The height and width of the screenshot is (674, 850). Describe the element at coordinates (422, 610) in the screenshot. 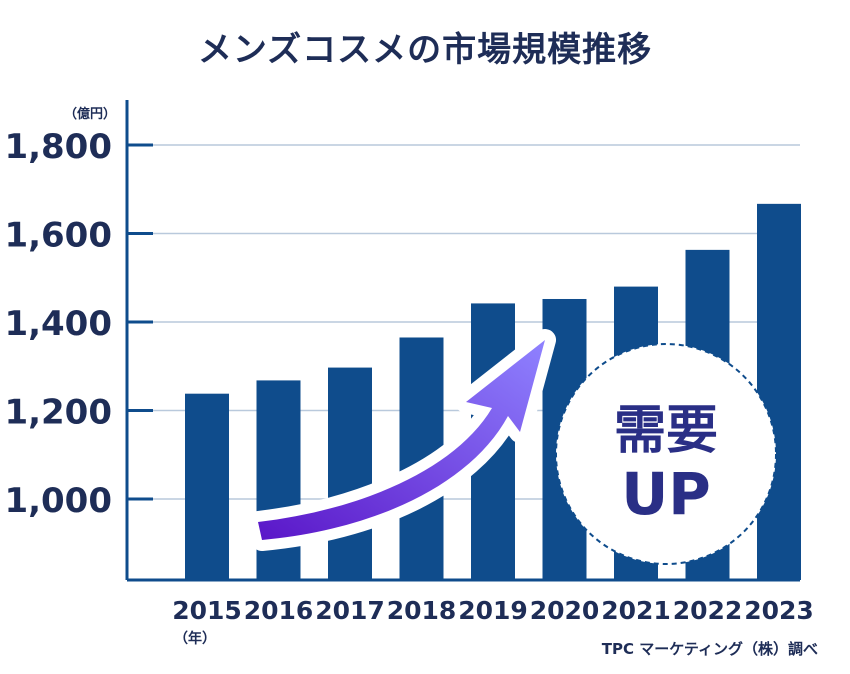

I see `x-tick-label: 2018` at that location.